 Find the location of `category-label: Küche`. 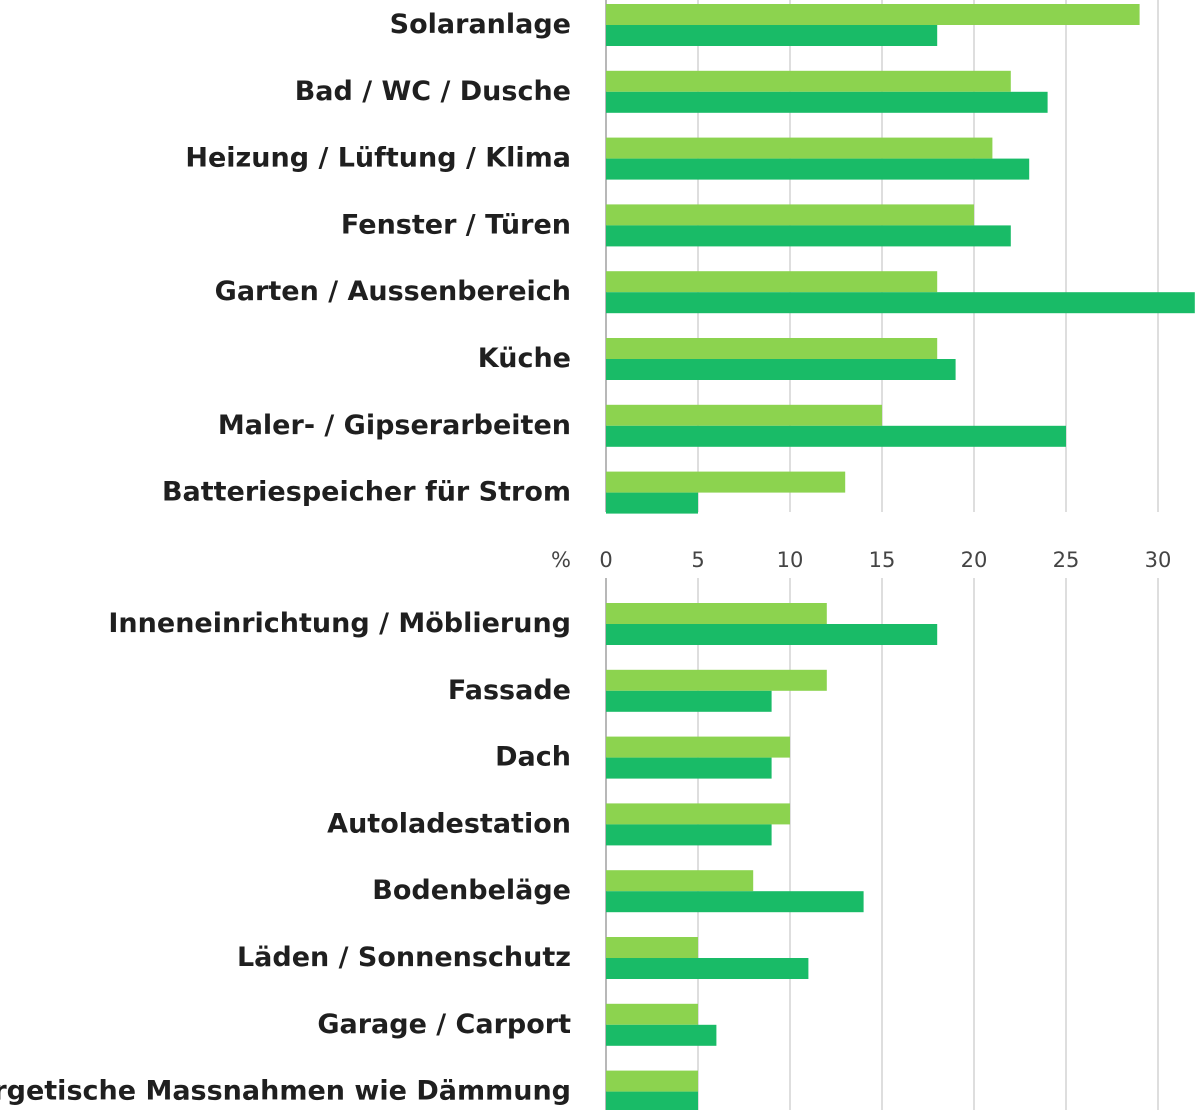

category-label: Küche is located at coordinates (524, 358).